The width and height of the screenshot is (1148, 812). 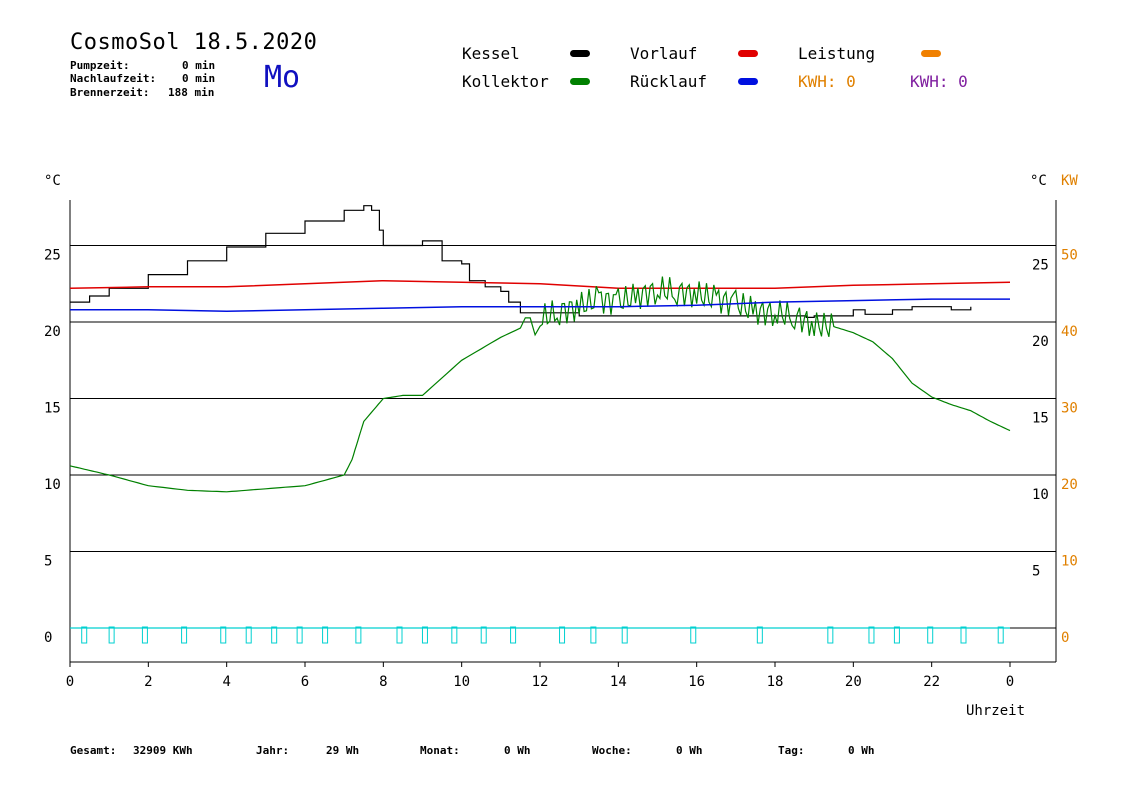 I want to click on legend-ruecklauf-label: Rücklauf, so click(x=669, y=81).